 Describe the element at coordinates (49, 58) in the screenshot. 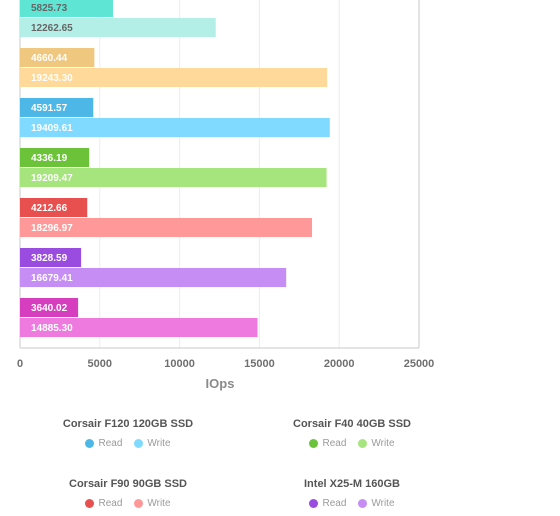

I see `read-value-label: 4660.44` at that location.